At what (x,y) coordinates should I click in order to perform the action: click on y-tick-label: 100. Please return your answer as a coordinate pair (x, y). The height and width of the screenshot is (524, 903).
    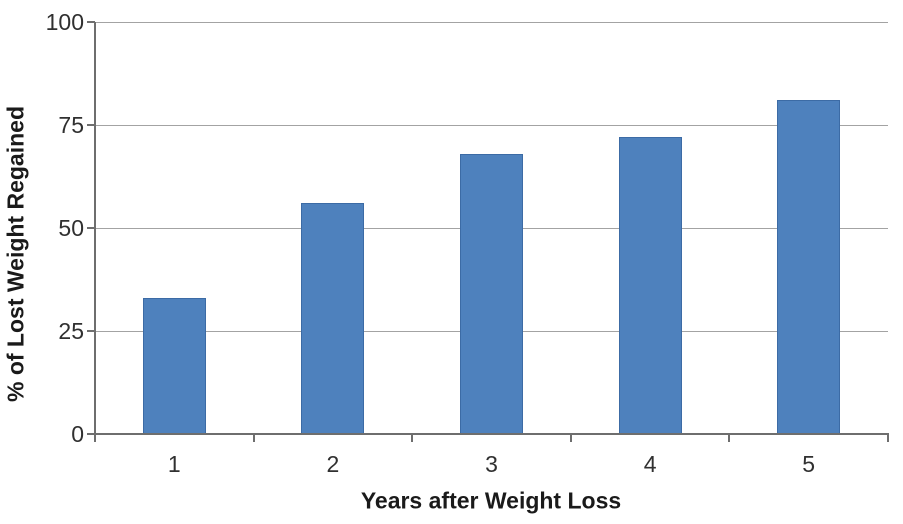
    Looking at the image, I should click on (64, 22).